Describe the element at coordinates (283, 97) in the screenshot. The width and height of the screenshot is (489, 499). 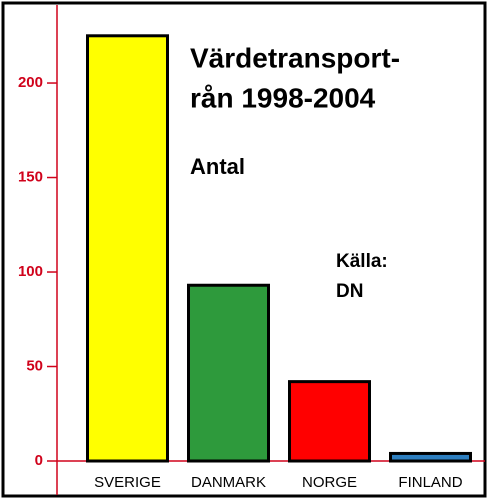
I see `chart-title: rån 1998-2004` at that location.